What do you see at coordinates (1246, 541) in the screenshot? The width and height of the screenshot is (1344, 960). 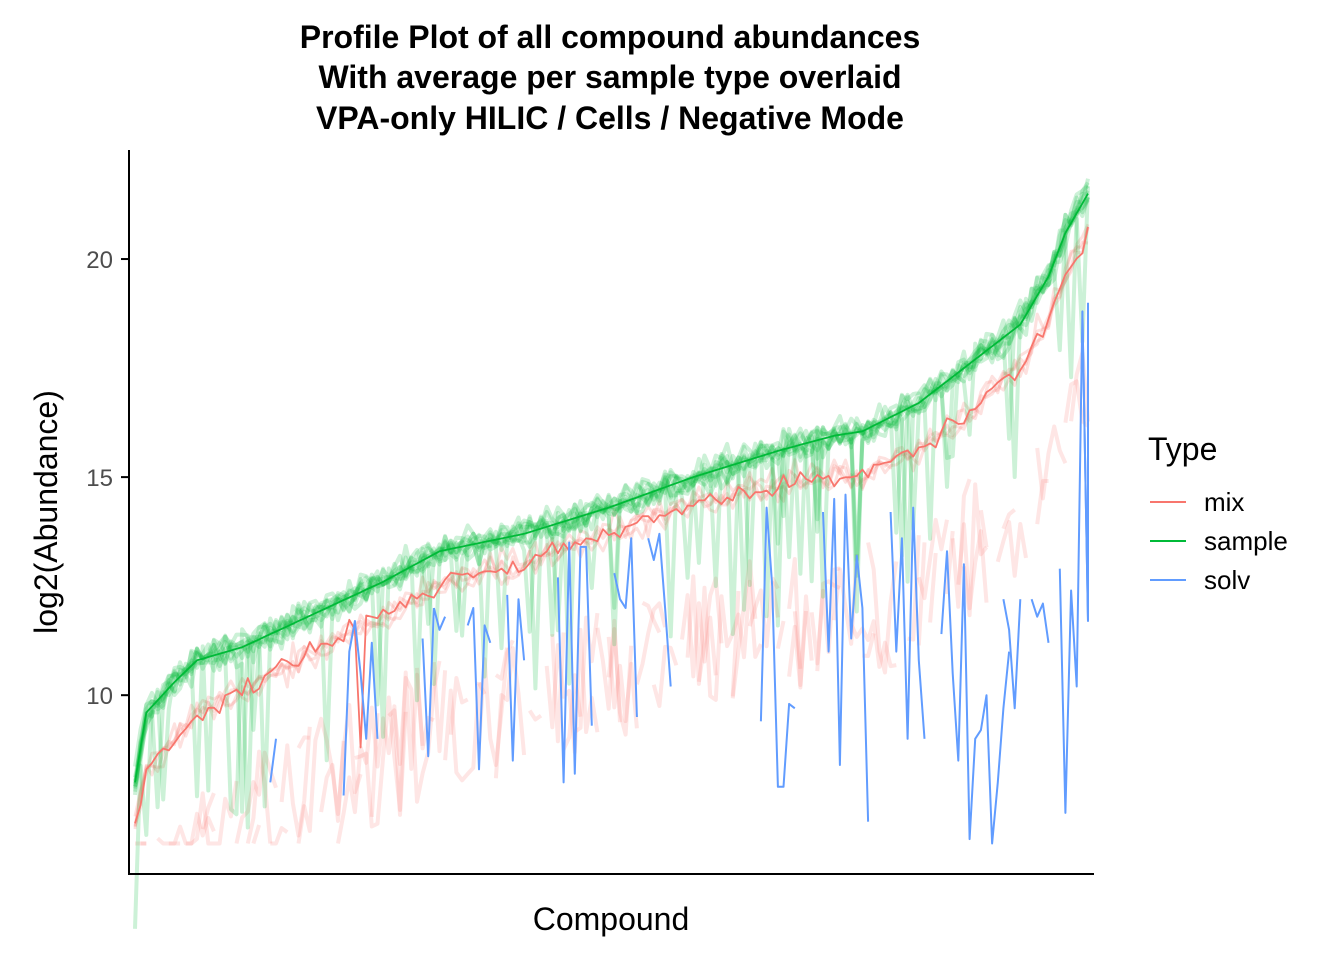 I see `legend-label-sample: sample` at bounding box center [1246, 541].